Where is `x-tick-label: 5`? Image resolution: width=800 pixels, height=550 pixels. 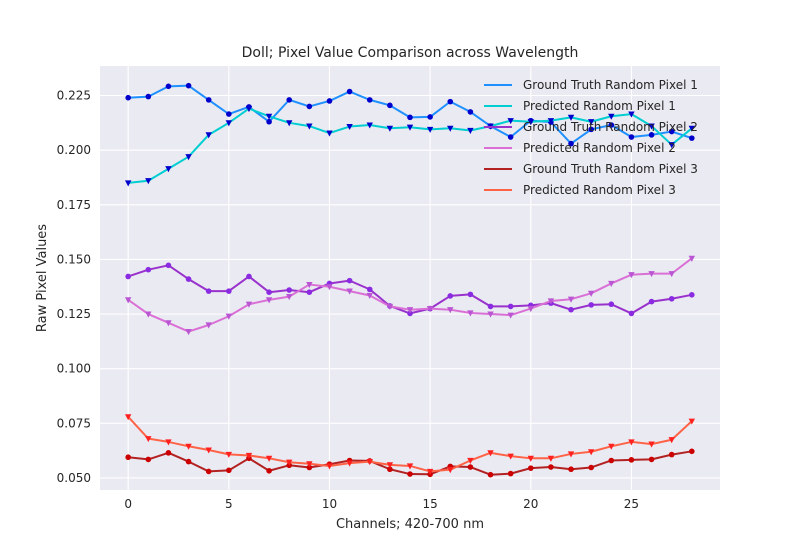 x-tick-label: 5 is located at coordinates (229, 504).